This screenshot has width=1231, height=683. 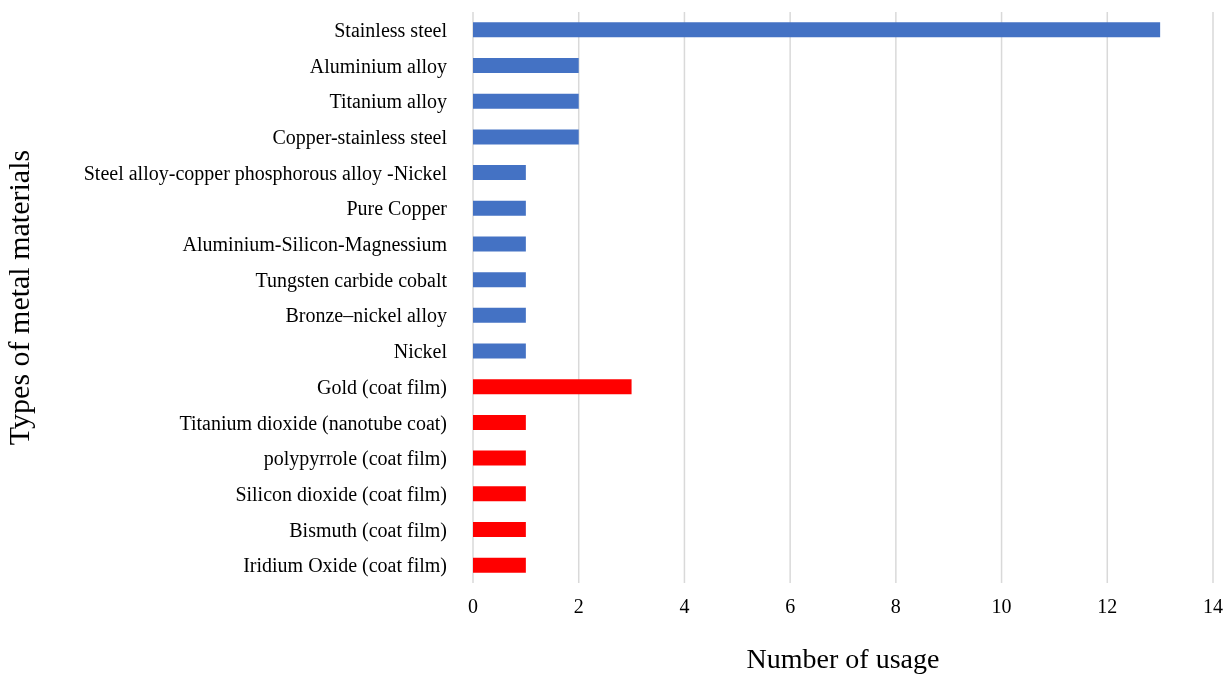 What do you see at coordinates (790, 606) in the screenshot?
I see `x-tick-label: 6` at bounding box center [790, 606].